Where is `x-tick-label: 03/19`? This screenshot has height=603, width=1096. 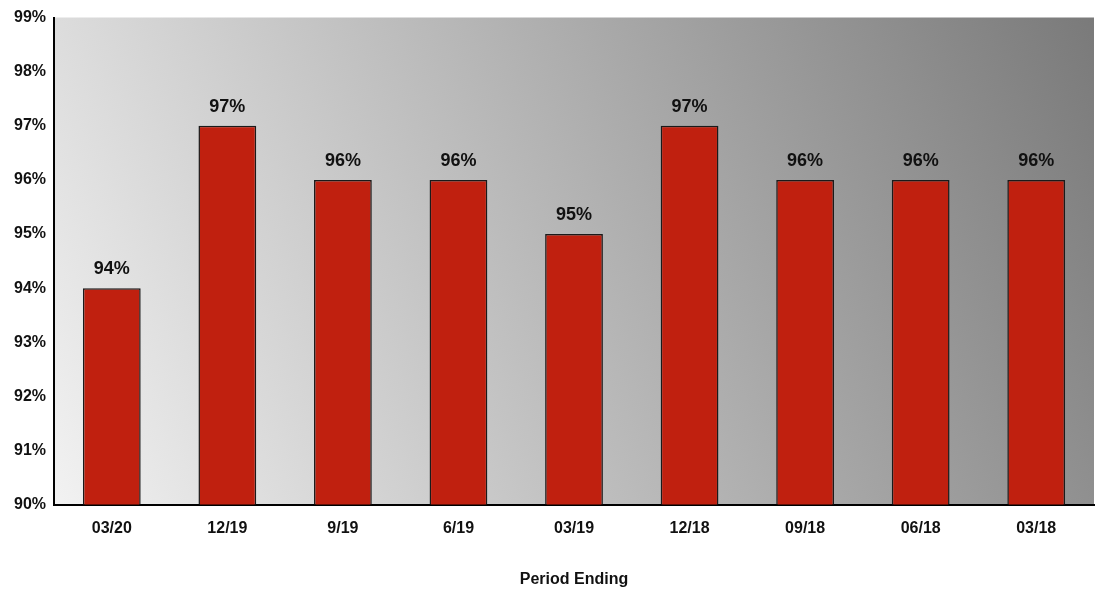 x-tick-label: 03/19 is located at coordinates (574, 527).